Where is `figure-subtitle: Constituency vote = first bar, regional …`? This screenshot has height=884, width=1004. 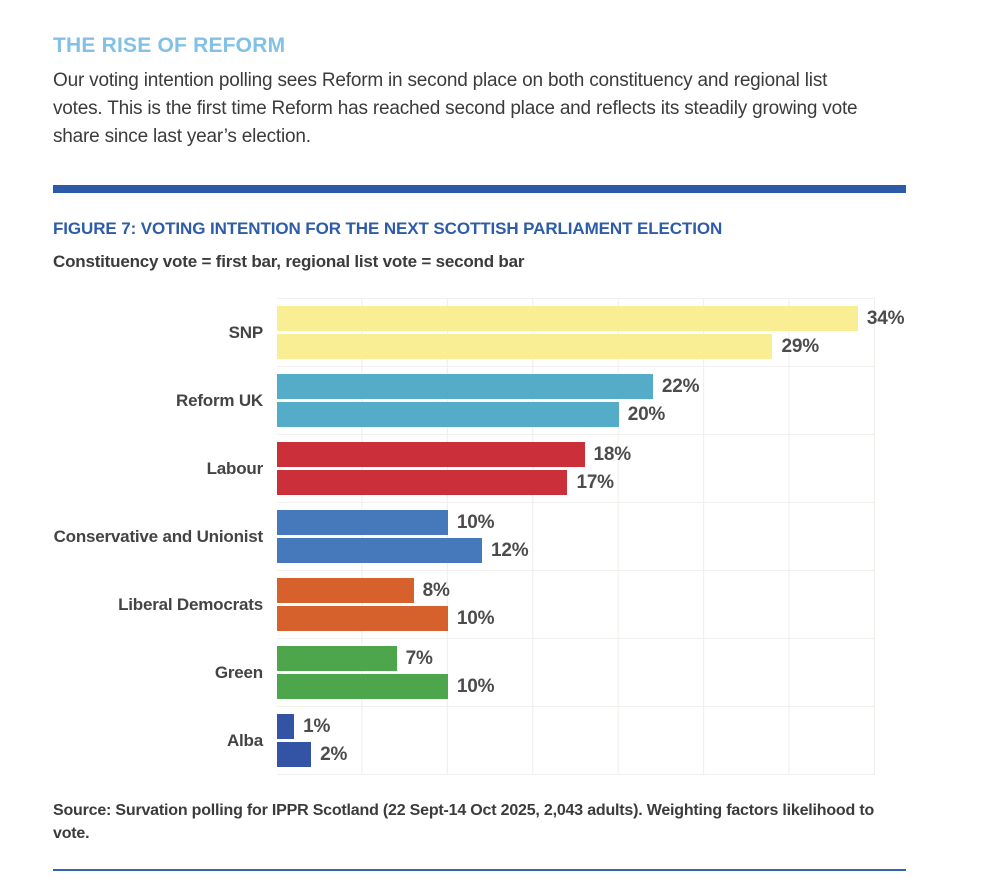 figure-subtitle: Constituency vote = first bar, regional … is located at coordinates (289, 261).